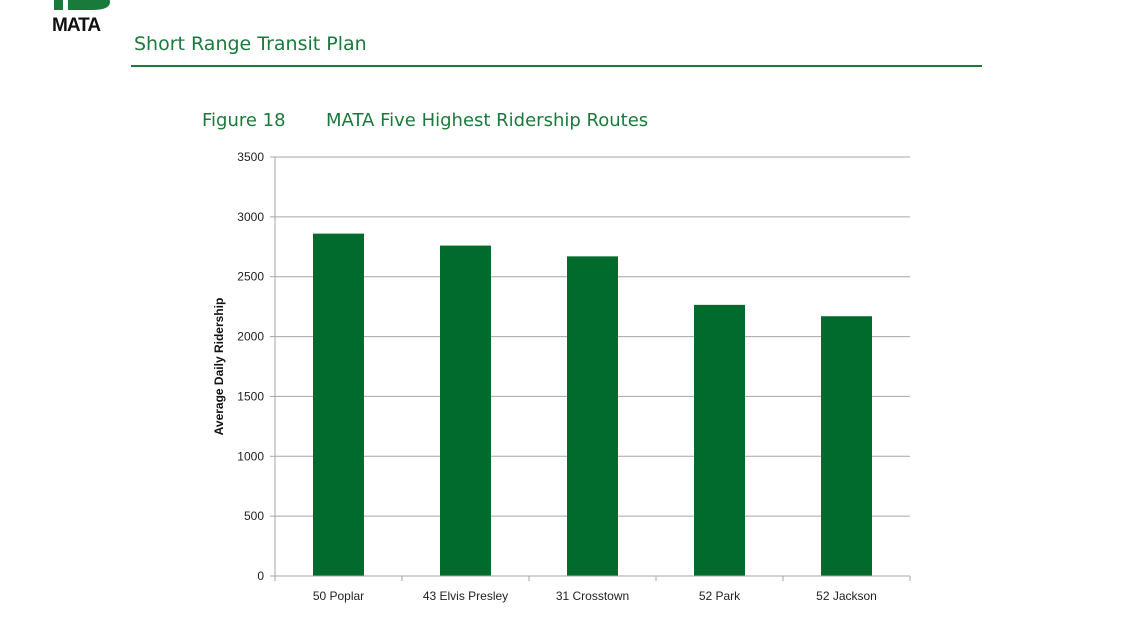 Image resolution: width=1136 pixels, height=640 pixels. I want to click on y-axis-ticks: 0 500 1000 1500 2000 2500 3000 3500, so click(256, 366).